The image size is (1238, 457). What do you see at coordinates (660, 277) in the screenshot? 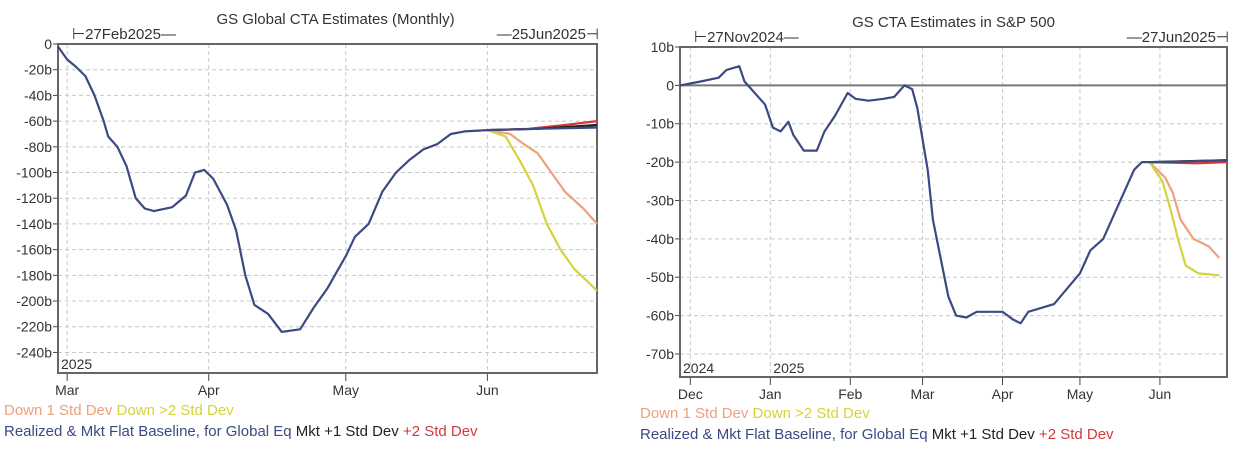
I see `y-tick-label: -50b` at bounding box center [660, 277].